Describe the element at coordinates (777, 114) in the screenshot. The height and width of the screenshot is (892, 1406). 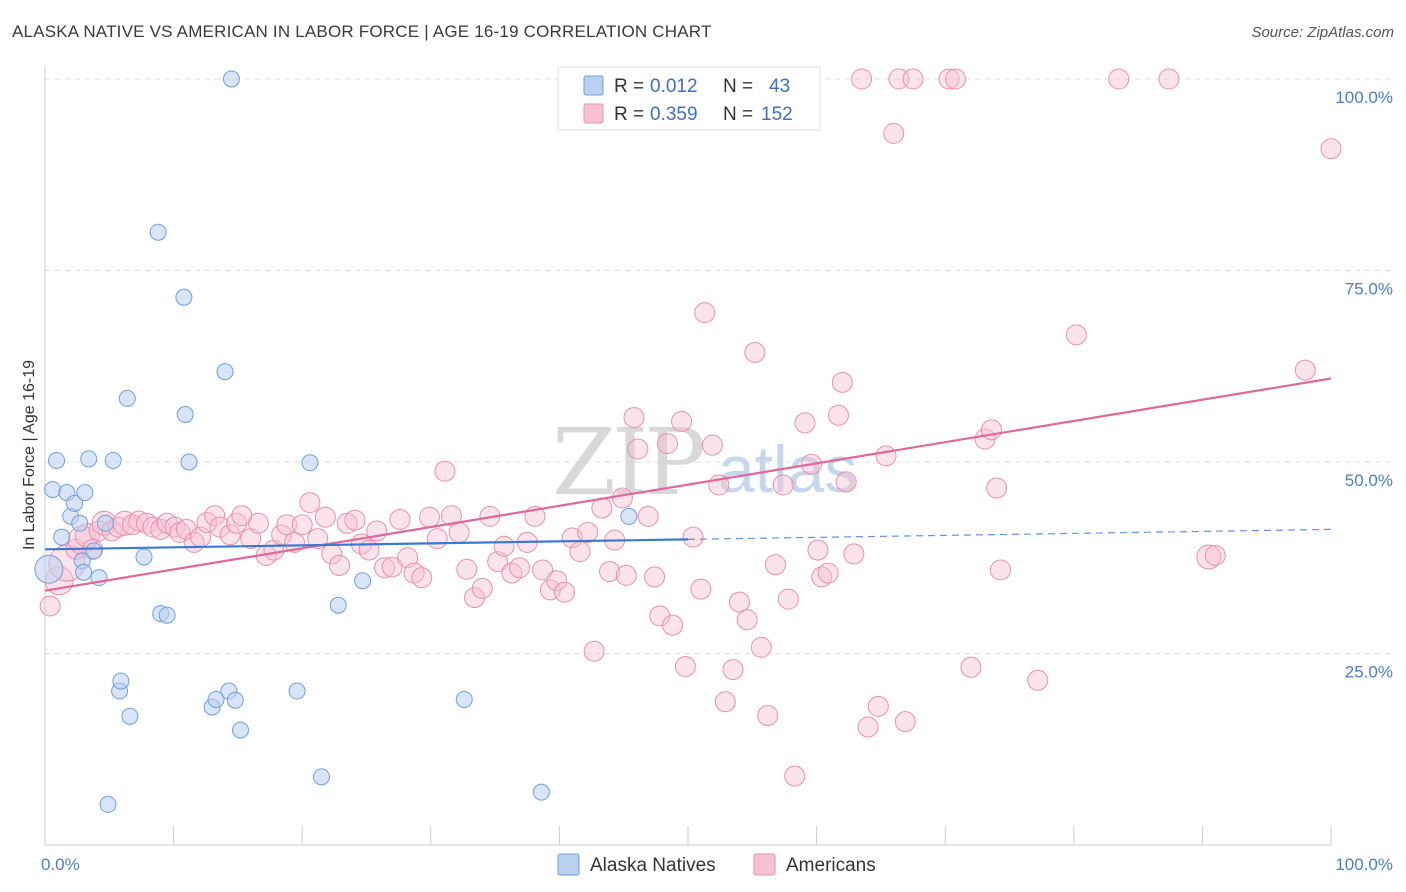
I see `legend-n-value-2: 152` at that location.